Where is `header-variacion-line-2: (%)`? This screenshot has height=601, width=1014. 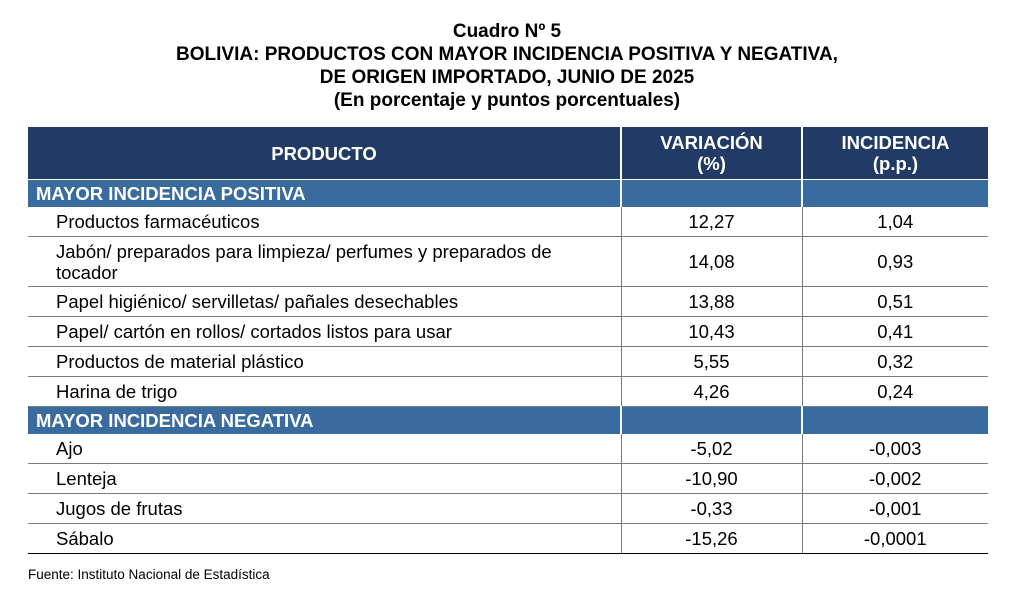 header-variacion-line-2: (%) is located at coordinates (711, 163).